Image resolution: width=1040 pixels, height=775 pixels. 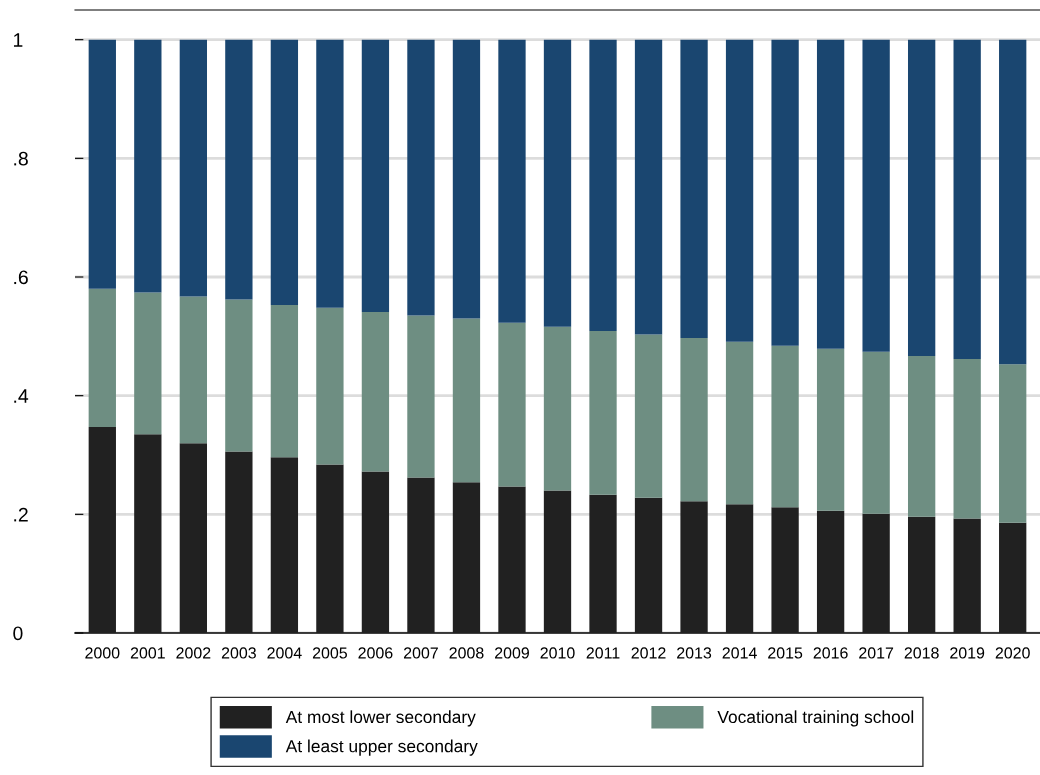 I want to click on legend-label: At most lower secondary, so click(x=380, y=718).